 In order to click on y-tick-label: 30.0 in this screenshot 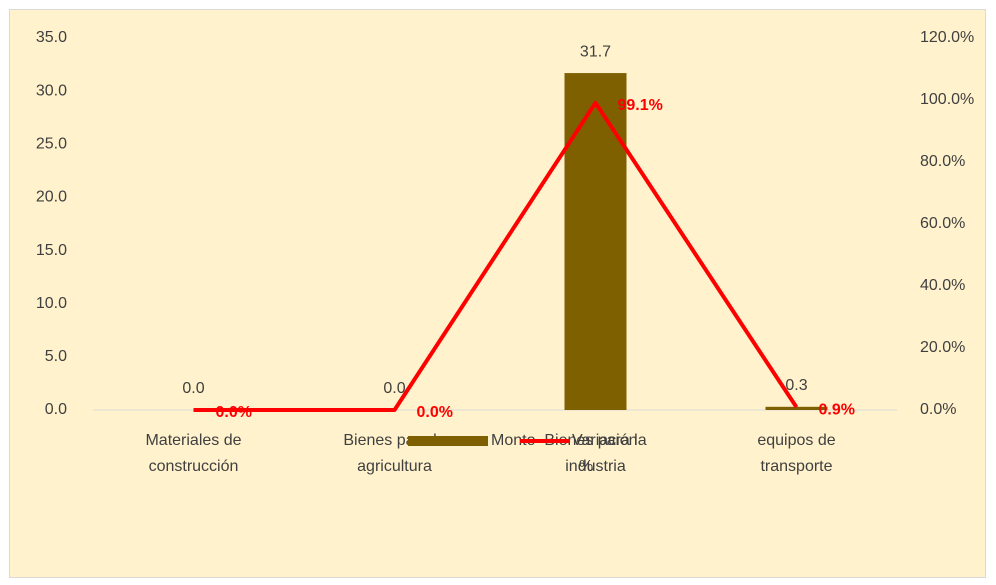, I will do `click(51, 90)`.